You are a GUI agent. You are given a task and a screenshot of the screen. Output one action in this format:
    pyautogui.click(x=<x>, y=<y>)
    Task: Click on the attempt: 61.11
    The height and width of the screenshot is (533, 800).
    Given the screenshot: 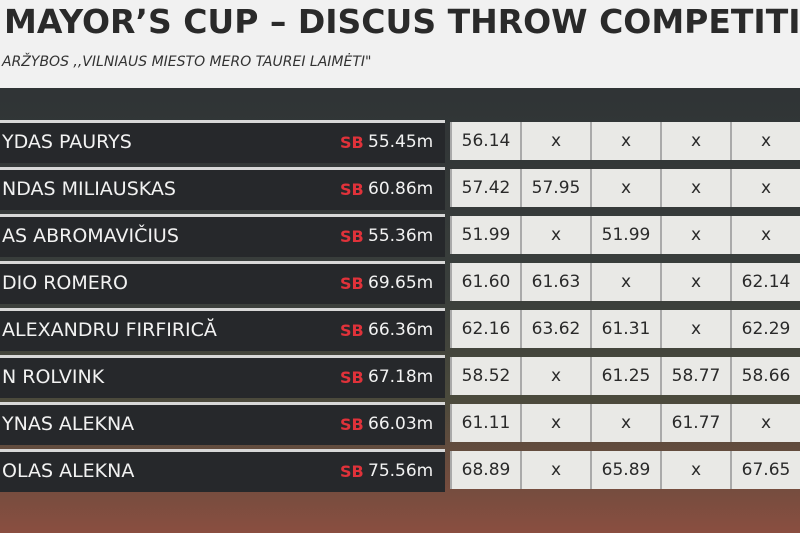 What is the action you would take?
    pyautogui.click(x=485, y=423)
    